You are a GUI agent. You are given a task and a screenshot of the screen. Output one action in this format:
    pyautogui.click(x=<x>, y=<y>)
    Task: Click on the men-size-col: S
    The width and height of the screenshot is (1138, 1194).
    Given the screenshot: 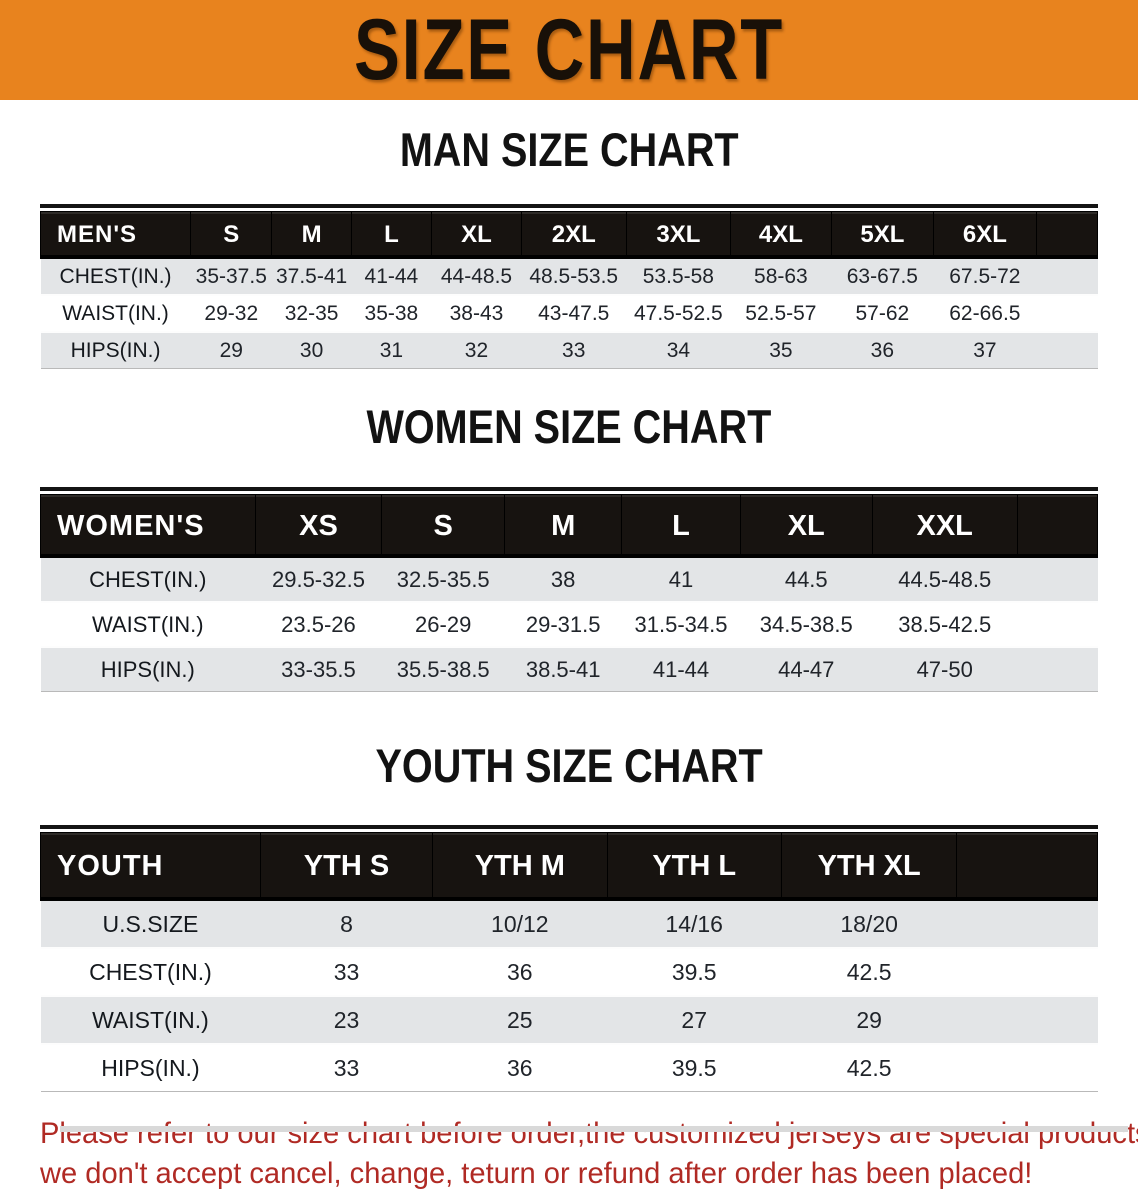 What is the action you would take?
    pyautogui.click(x=231, y=235)
    